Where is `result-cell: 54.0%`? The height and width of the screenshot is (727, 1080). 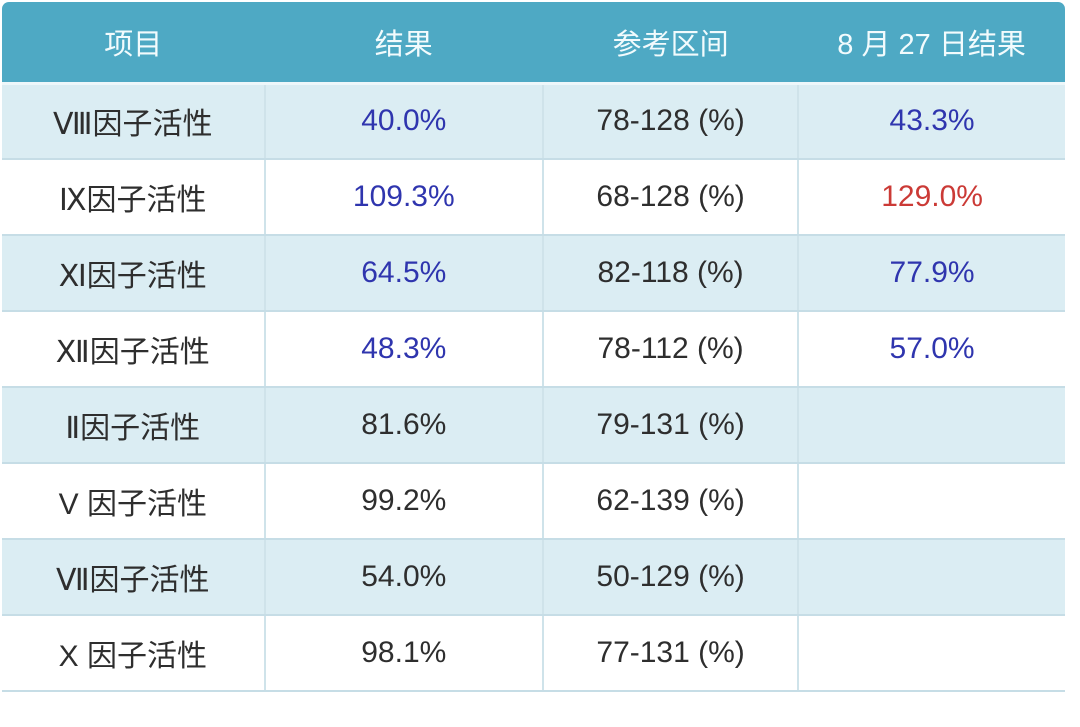 result-cell: 54.0% is located at coordinates (403, 577).